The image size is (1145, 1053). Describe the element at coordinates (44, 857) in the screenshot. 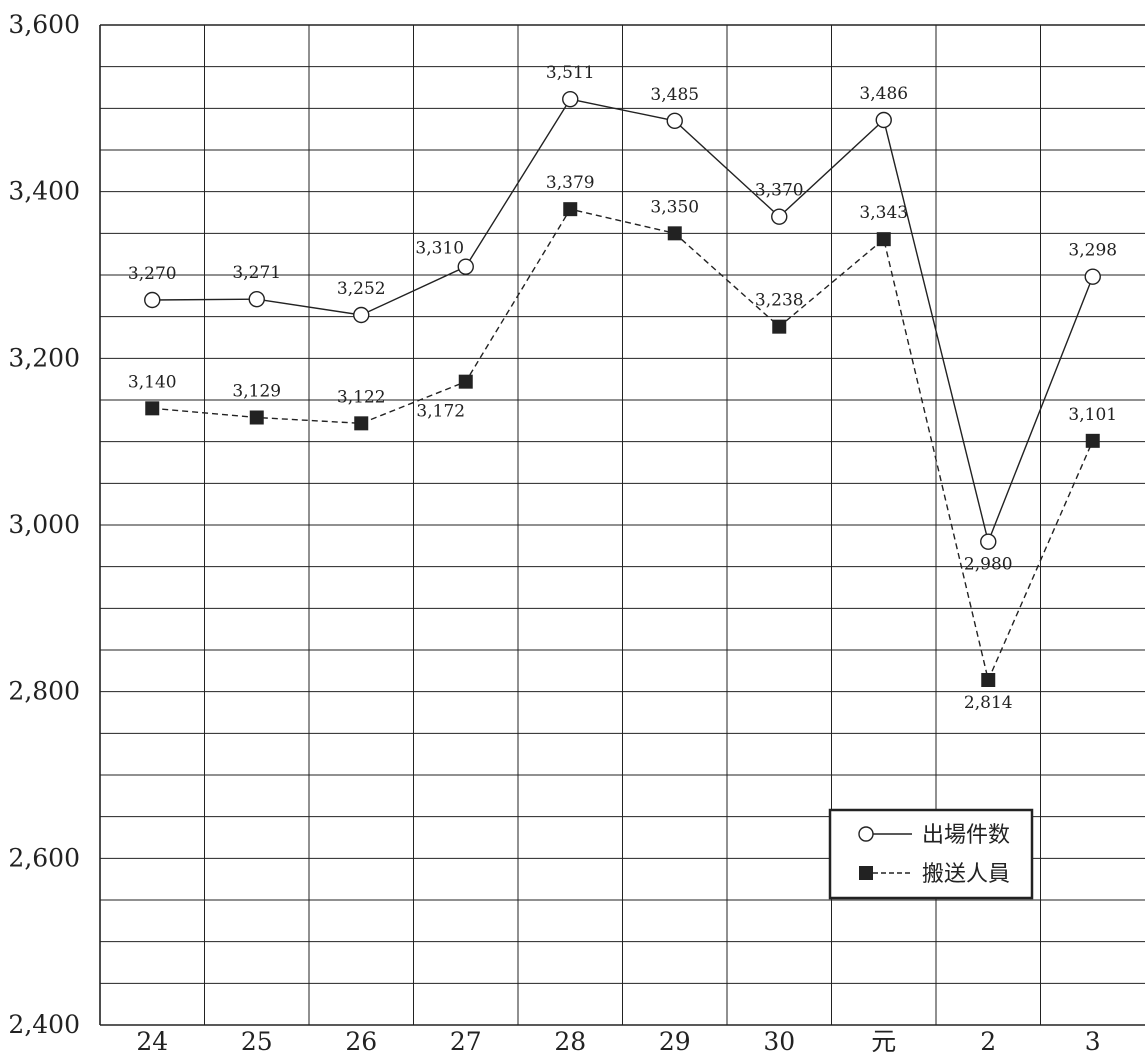

I see `y-tick-label: 2,600` at that location.